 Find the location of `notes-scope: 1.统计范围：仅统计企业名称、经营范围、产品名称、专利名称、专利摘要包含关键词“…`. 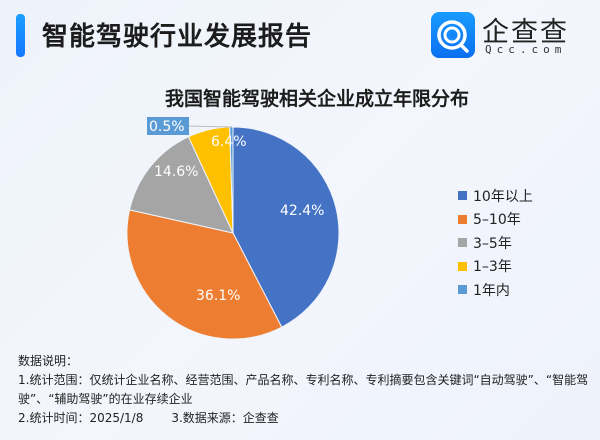

notes-scope: 1.统计范围：仅统计企业名称、经营范围、产品名称、专利名称、专利摘要包含关键词“… is located at coordinates (303, 380).